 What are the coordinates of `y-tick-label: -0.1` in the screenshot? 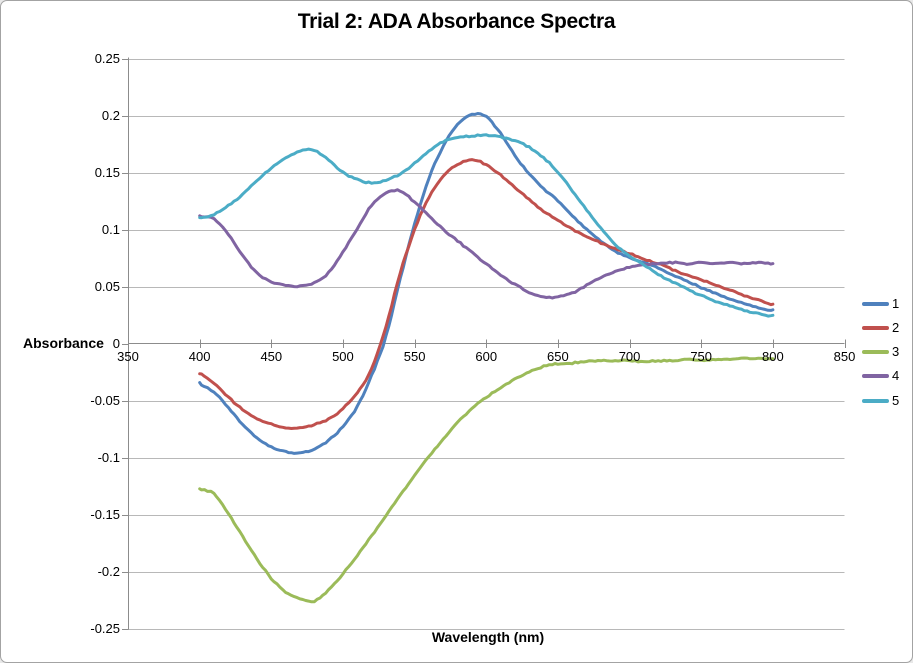 It's located at (108, 457).